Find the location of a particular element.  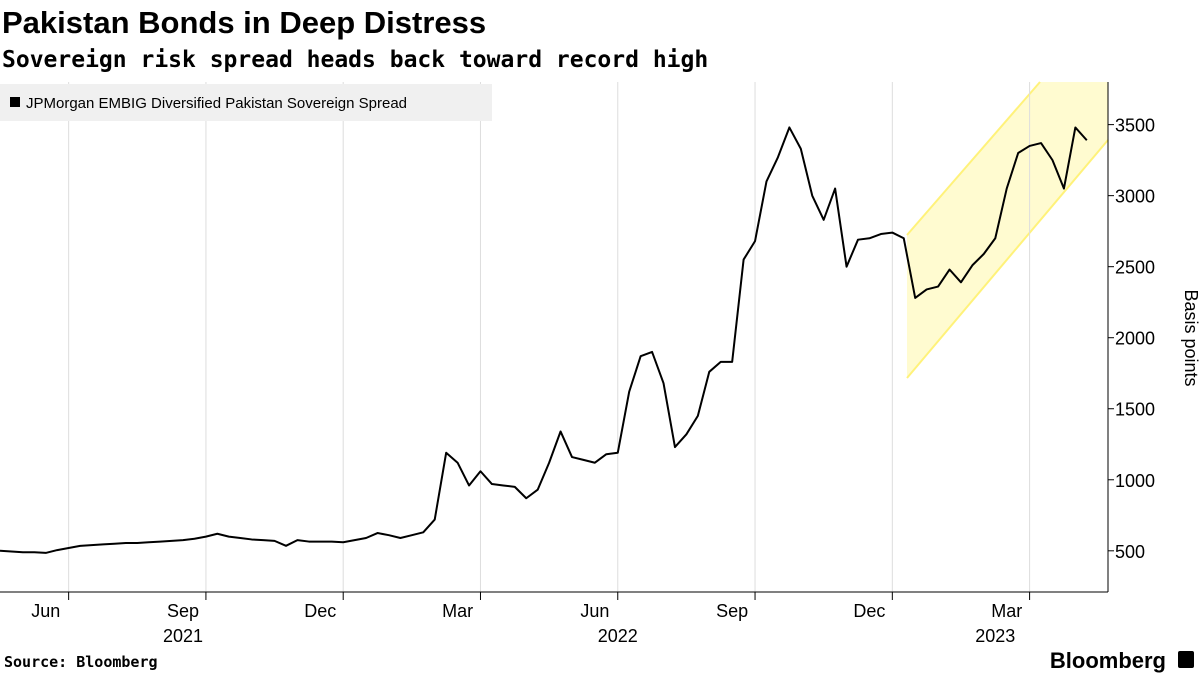

channel-upper is located at coordinates (973, 158).